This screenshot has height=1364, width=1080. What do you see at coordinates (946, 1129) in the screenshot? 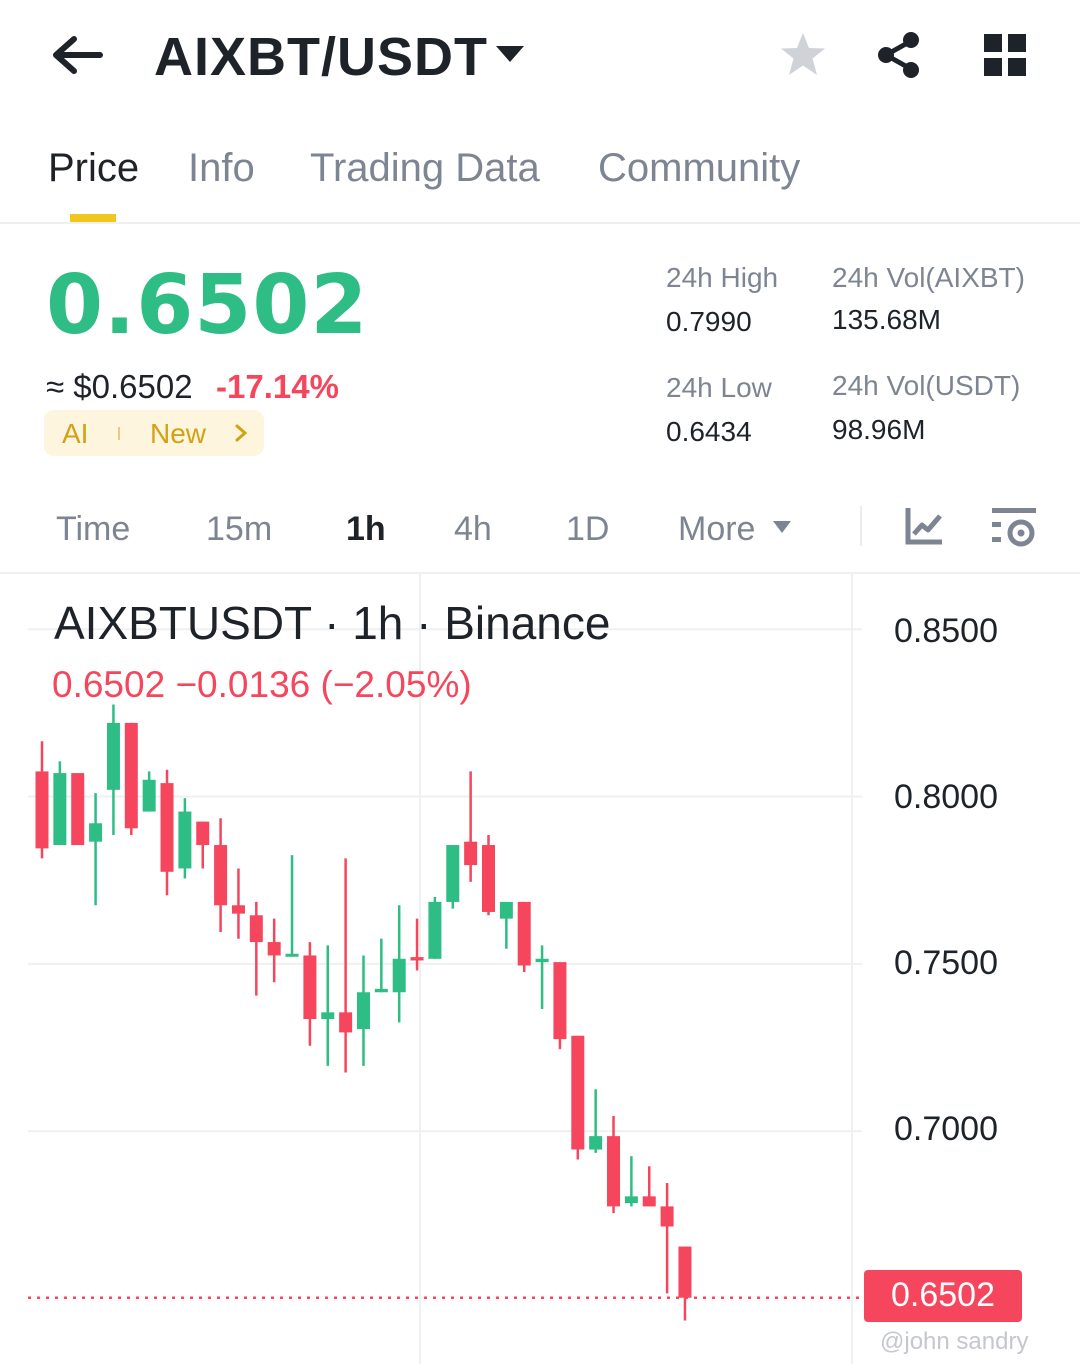
I see `y-axis-label: 0.7000` at bounding box center [946, 1129].